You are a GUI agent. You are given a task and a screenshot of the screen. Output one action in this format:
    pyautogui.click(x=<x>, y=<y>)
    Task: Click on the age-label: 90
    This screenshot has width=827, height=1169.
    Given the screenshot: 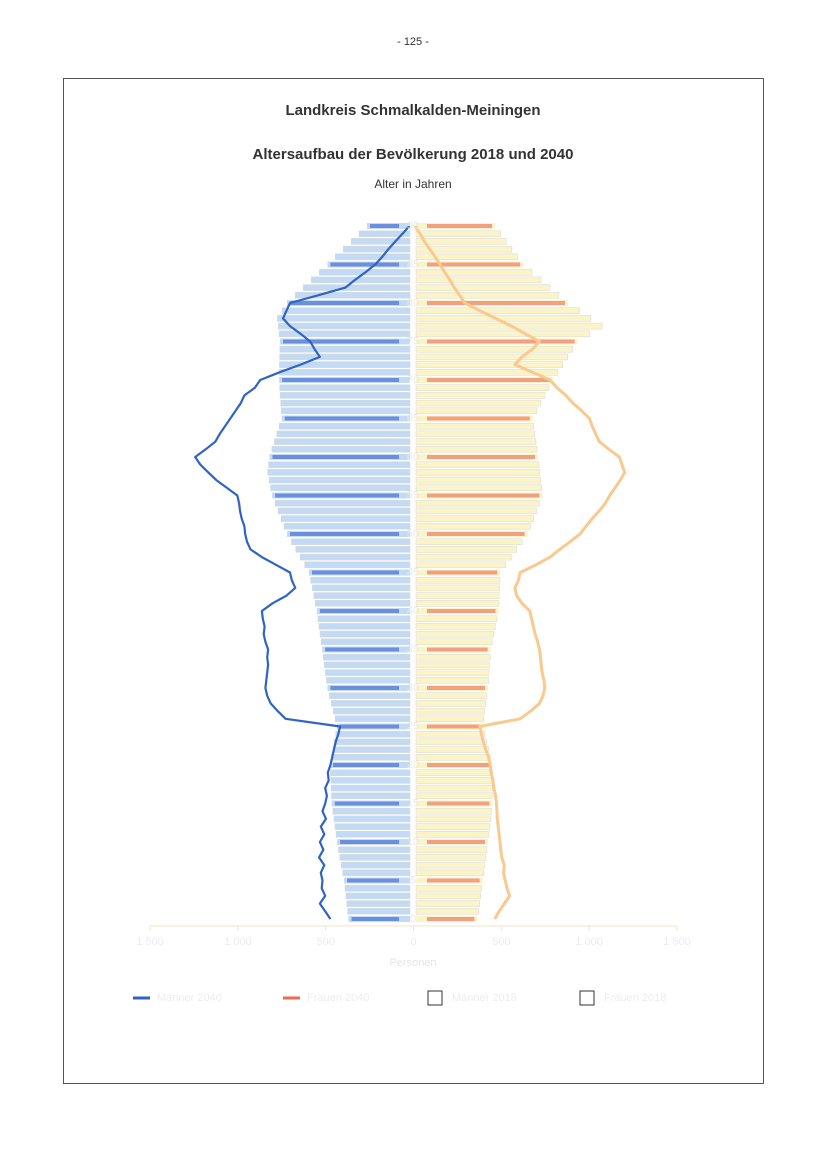 What is the action you would take?
    pyautogui.click(x=413, y=226)
    